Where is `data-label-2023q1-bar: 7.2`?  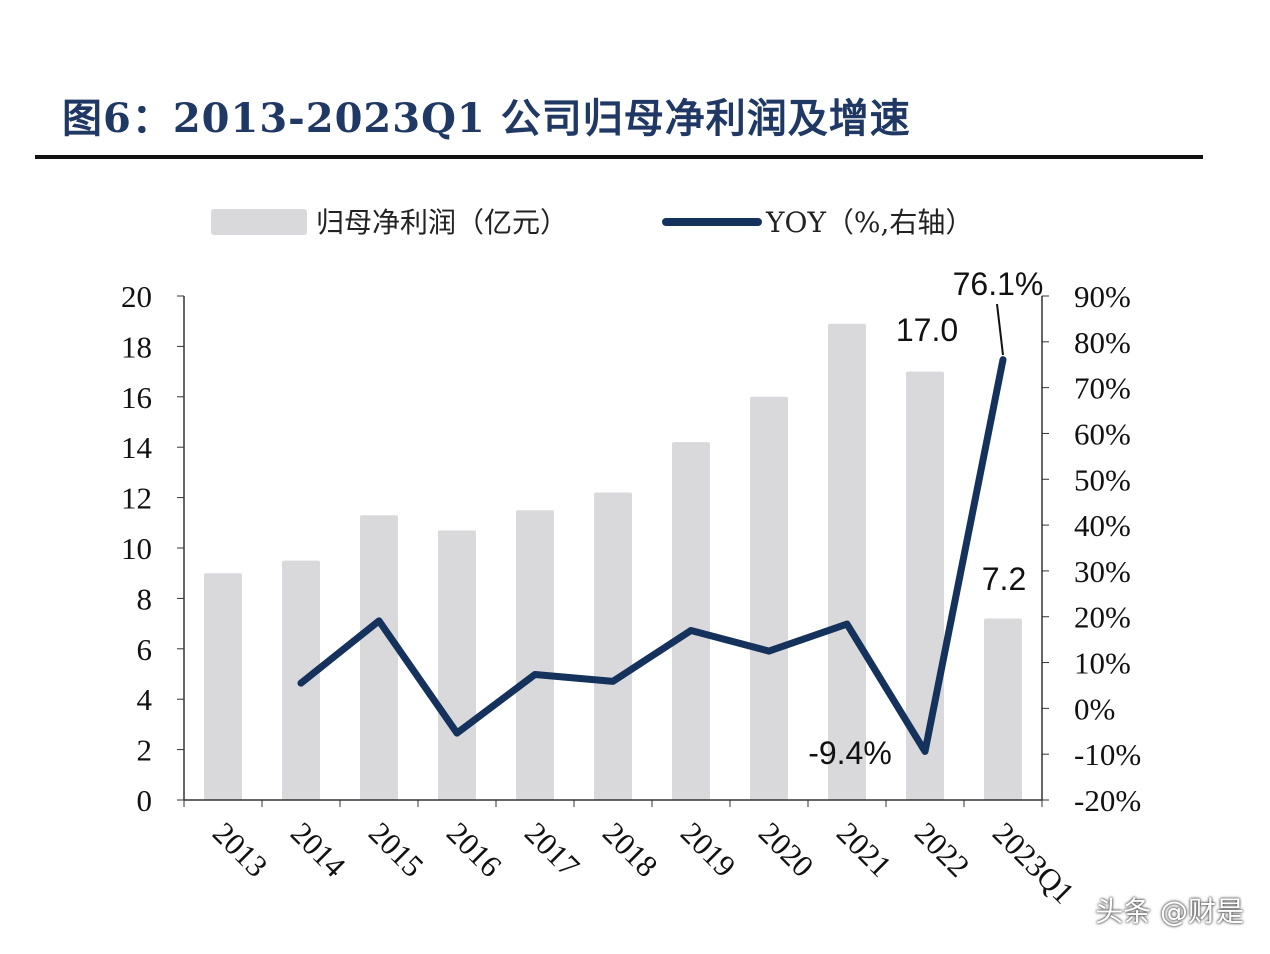 data-label-2023q1-bar: 7.2 is located at coordinates (1004, 579).